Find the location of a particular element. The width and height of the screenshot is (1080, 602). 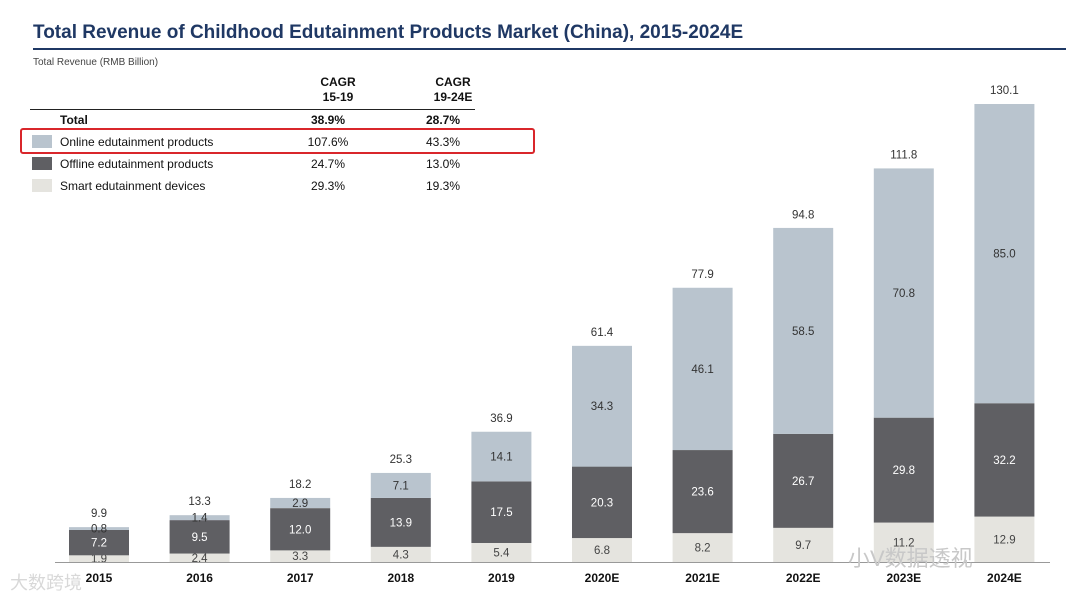

bar-value-label-2024E-1: 32.2 is located at coordinates (1004, 461).